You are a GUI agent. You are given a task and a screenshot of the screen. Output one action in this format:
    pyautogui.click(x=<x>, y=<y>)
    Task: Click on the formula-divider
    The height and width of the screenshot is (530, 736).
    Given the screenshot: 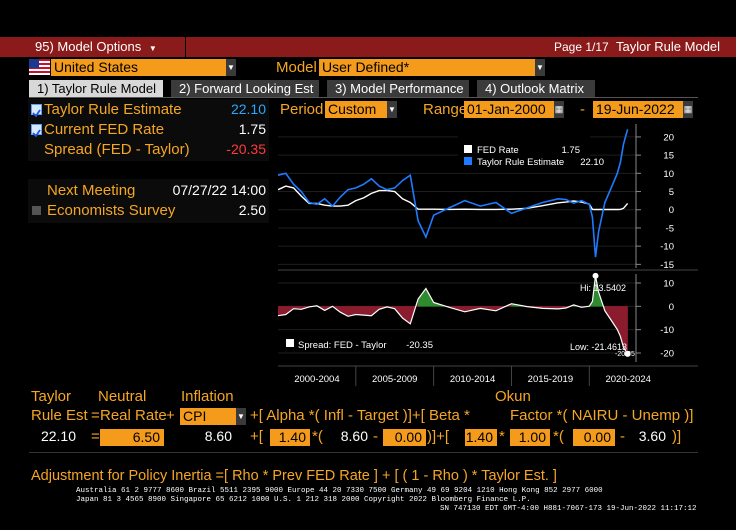 What is the action you would take?
    pyautogui.click(x=363, y=452)
    